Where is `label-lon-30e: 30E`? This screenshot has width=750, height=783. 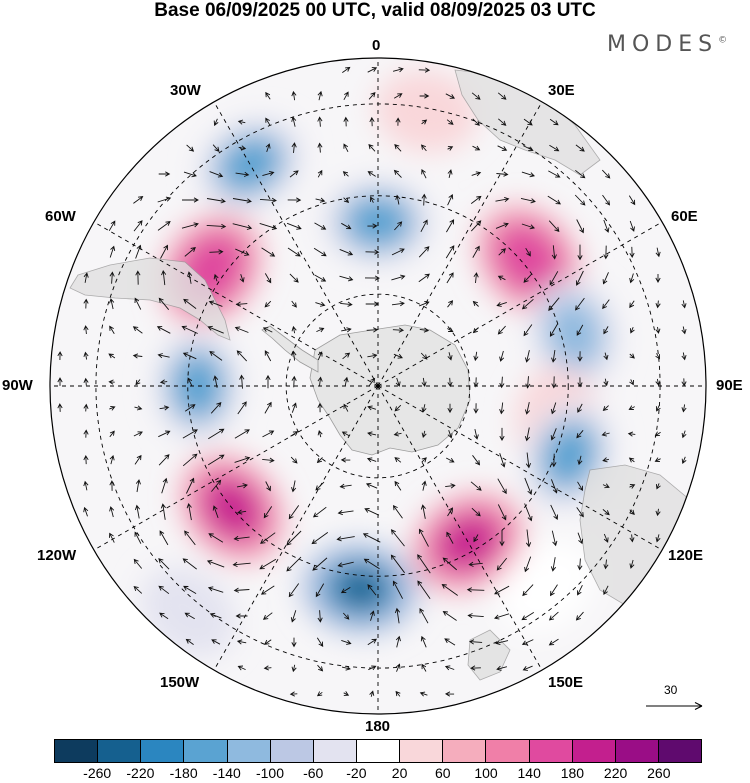
label-lon-30e: 30E is located at coordinates (561, 90).